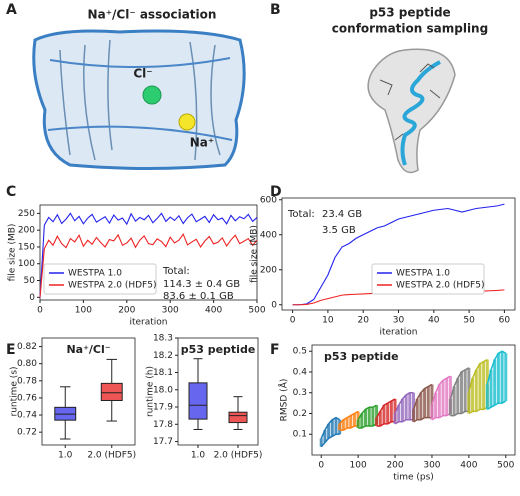  Describe the element at coordinates (11, 192) in the screenshot. I see `panel-label: C` at that location.